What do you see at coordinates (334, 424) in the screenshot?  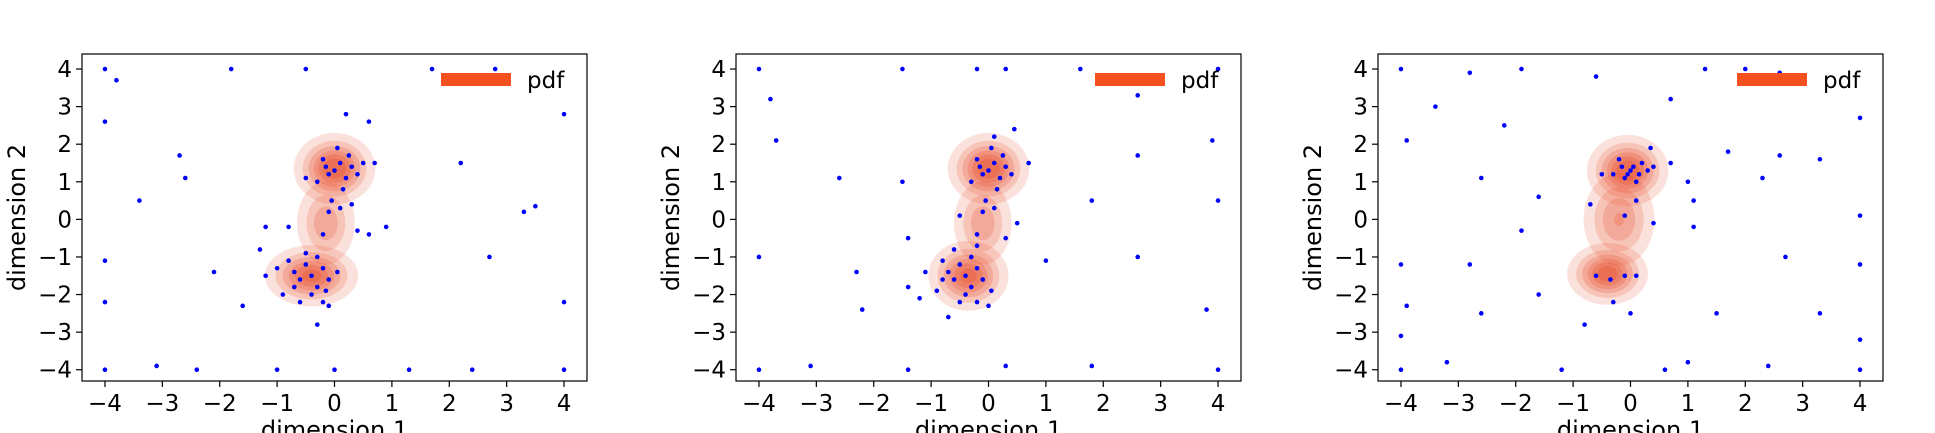 I see `x-axis-label: dimension 1` at bounding box center [334, 424].